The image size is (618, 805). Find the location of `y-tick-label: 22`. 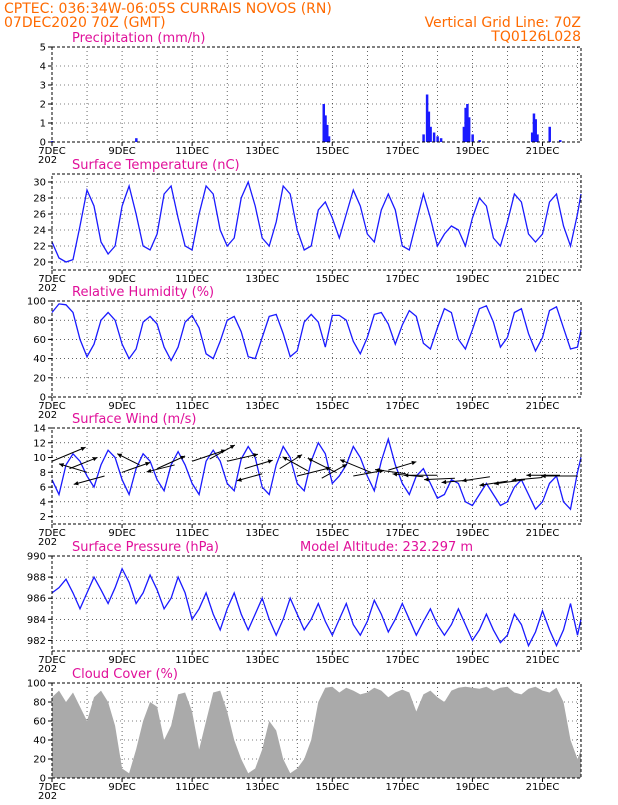

y-tick-label: 22 is located at coordinates (39, 247).